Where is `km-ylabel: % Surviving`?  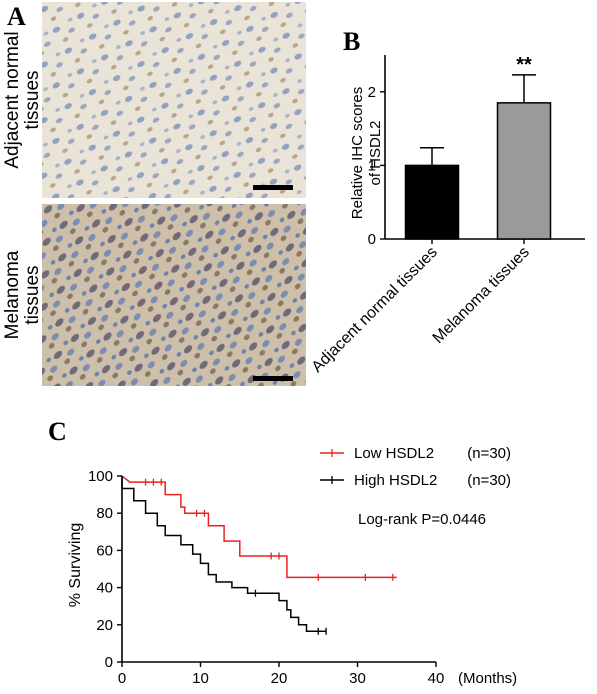 km-ylabel: % Surviving is located at coordinates (75, 565).